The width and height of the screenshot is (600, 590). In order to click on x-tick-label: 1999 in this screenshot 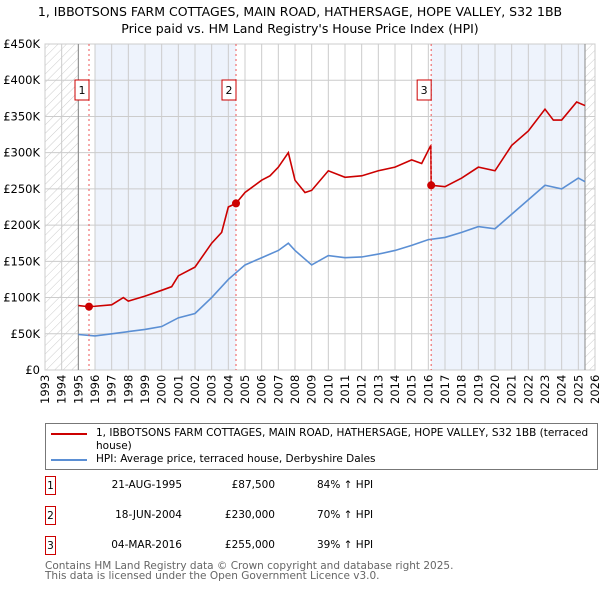, I will do `click(145, 389)`.